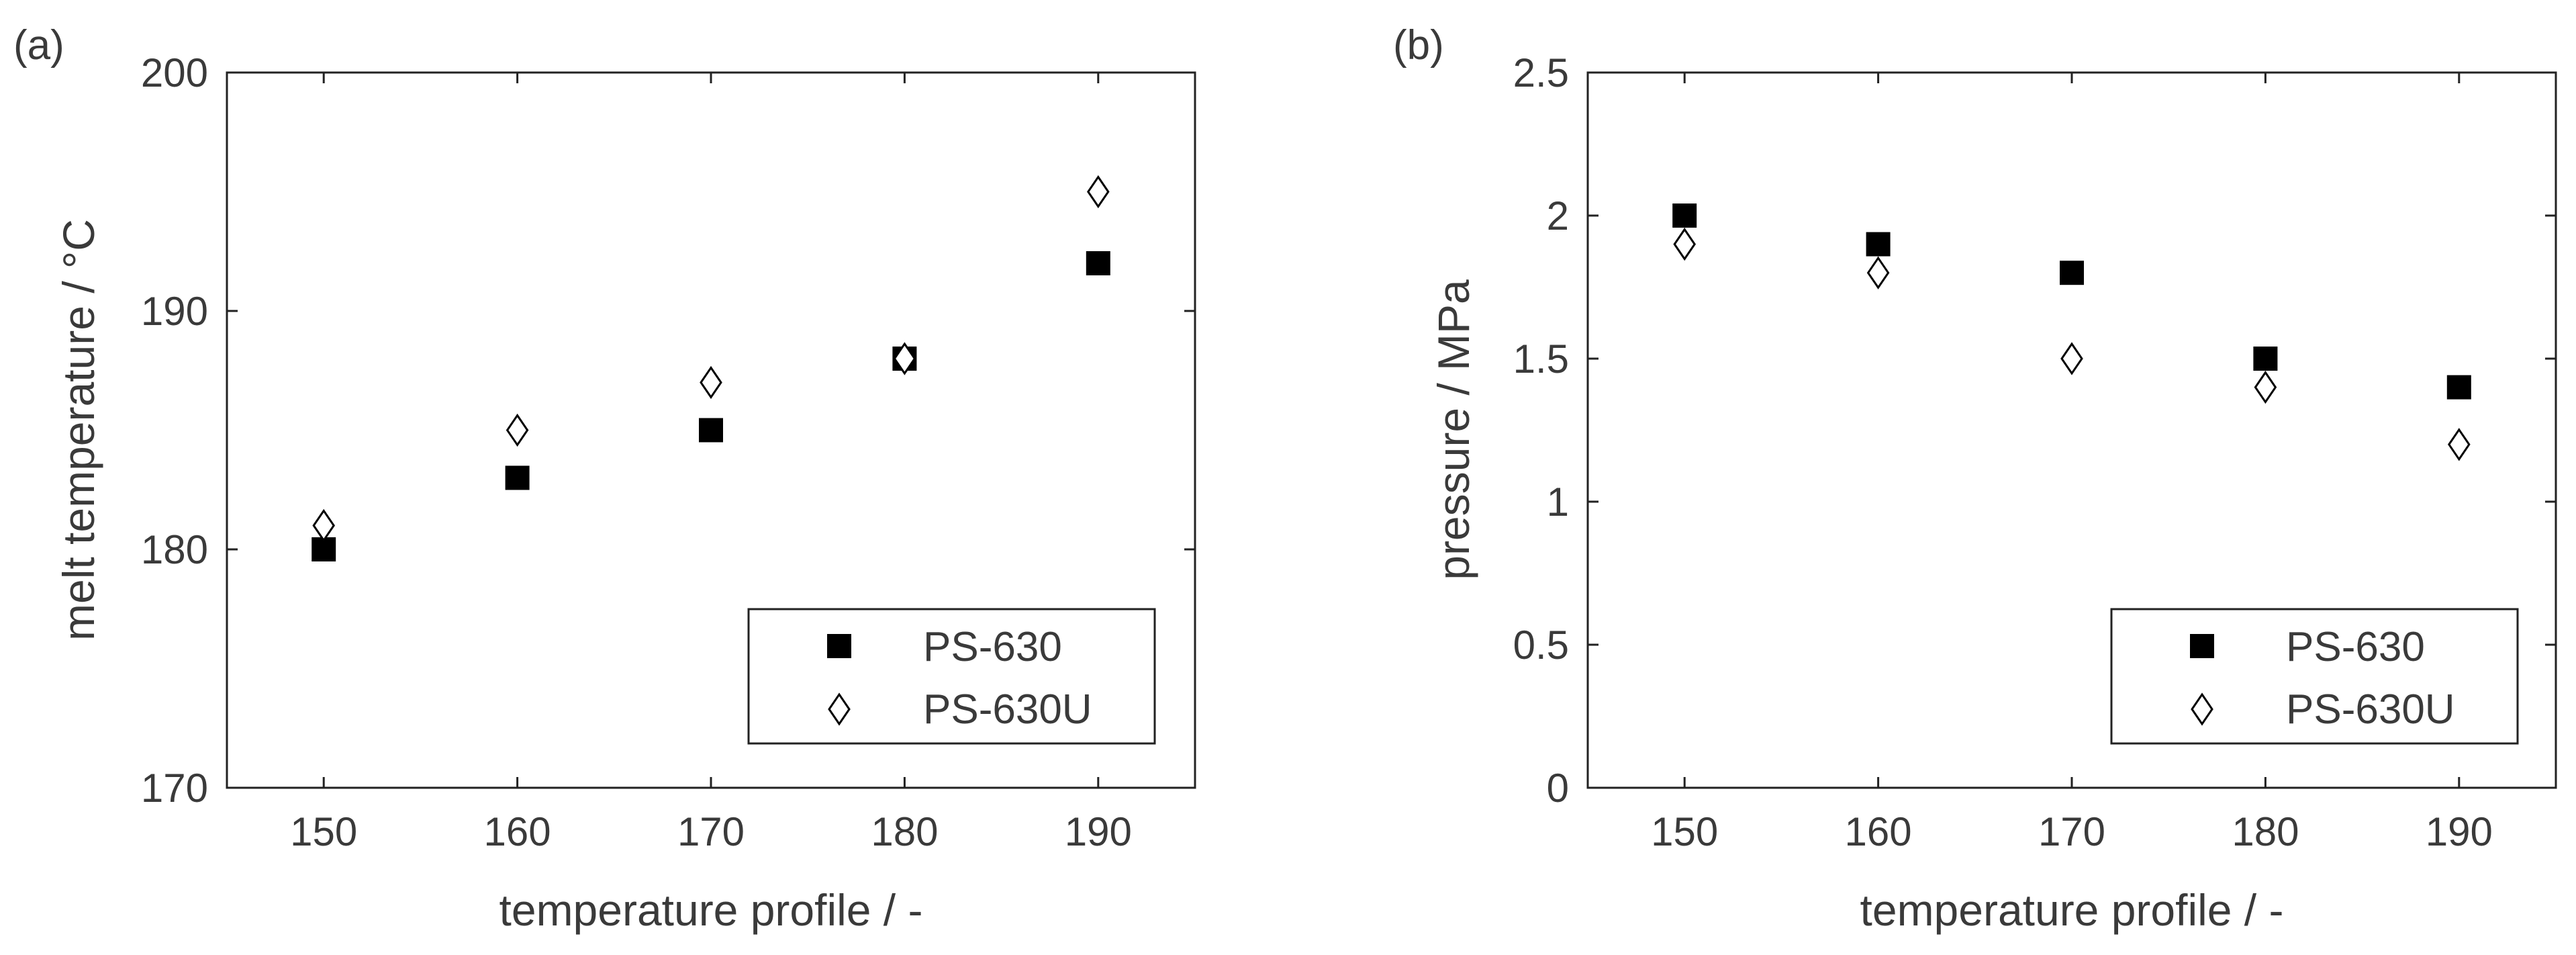 This screenshot has height=955, width=2576. I want to click on panel-b-y-tick-label: 2.5, so click(1541, 72).